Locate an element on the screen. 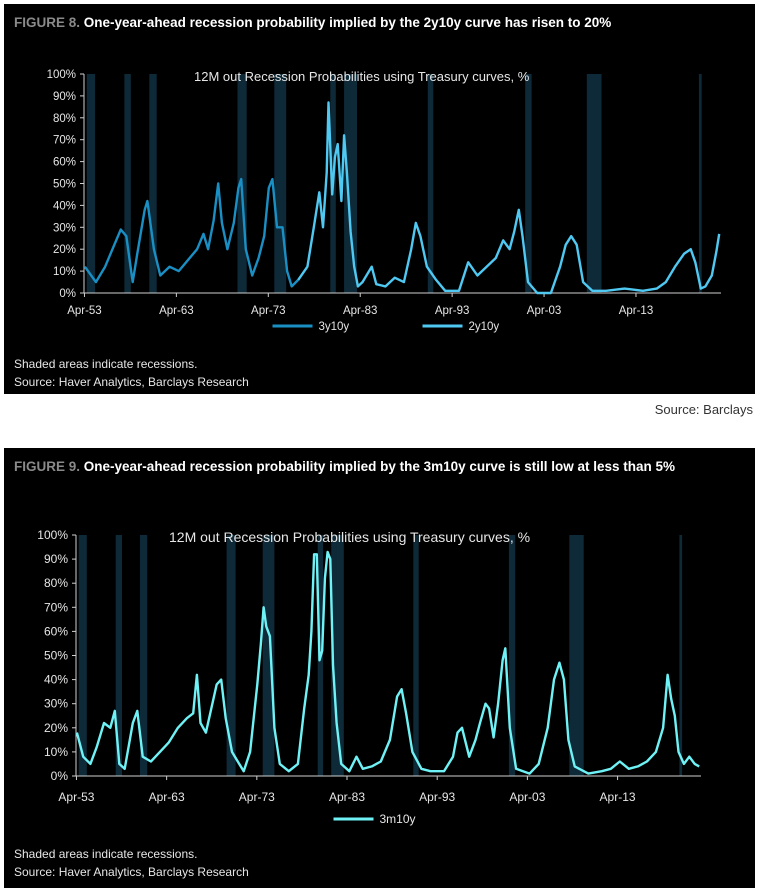 This screenshot has width=759, height=894. fig8-y-tick-label: 70% is located at coordinates (64, 141).